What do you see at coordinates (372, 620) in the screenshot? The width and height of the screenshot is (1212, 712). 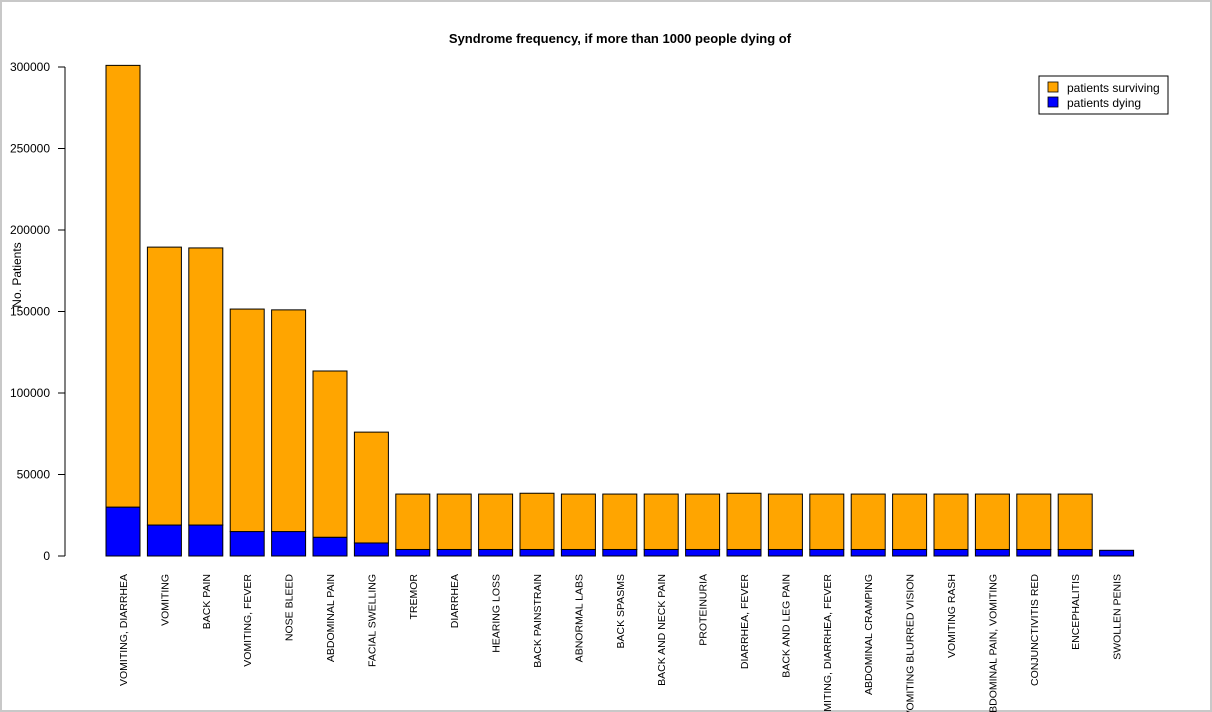 I see `x-tick-label: FACIAL SWELLING` at bounding box center [372, 620].